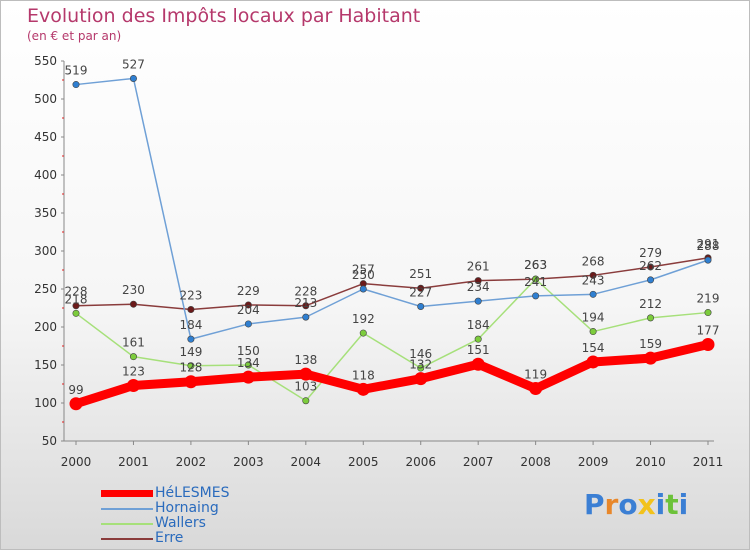 The width and height of the screenshot is (750, 550). What do you see at coordinates (45, 213) in the screenshot?
I see `y-tick-label: 350` at bounding box center [45, 213].